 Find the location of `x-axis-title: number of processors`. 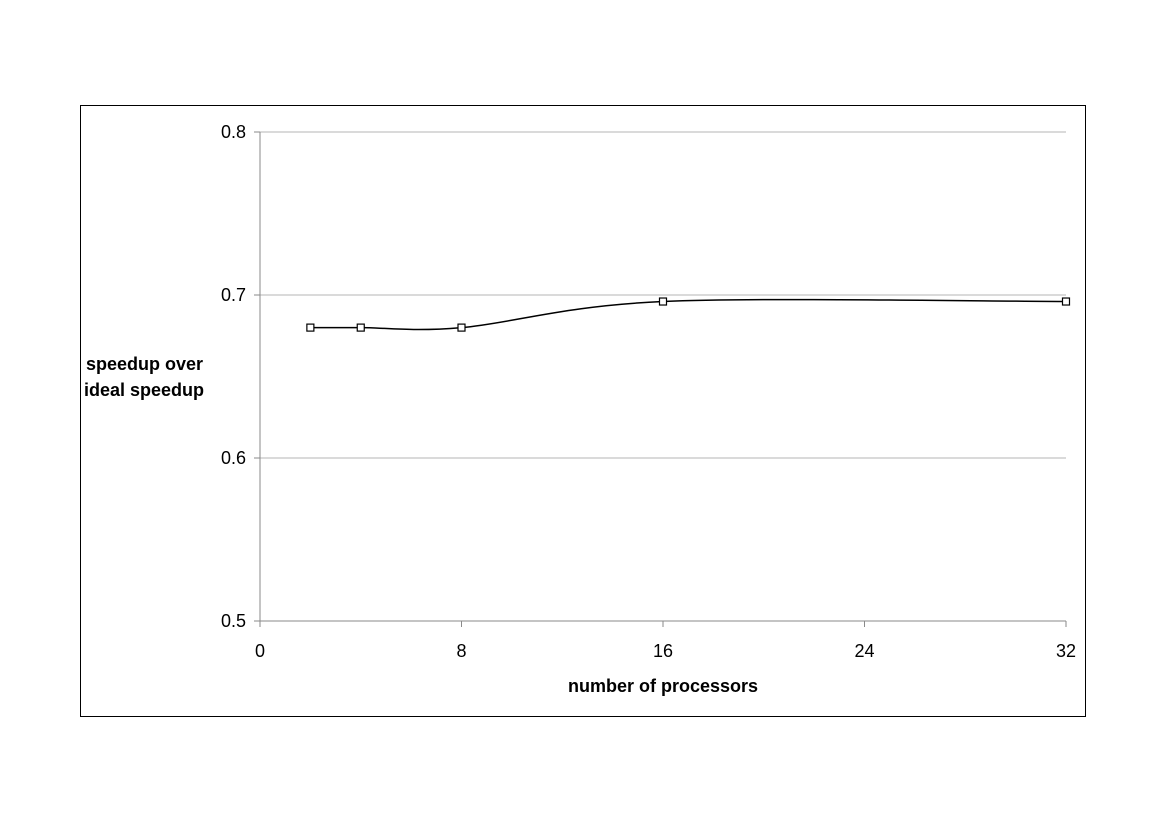

x-axis-title: number of processors is located at coordinates (663, 686).